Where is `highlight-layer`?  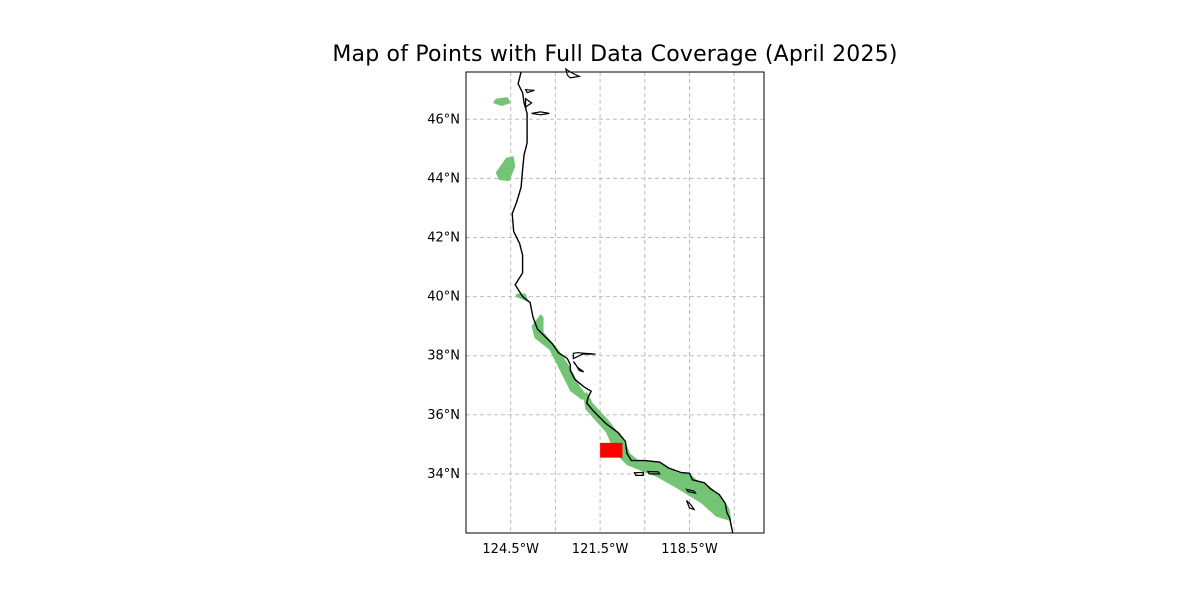
highlight-layer is located at coordinates (611, 450).